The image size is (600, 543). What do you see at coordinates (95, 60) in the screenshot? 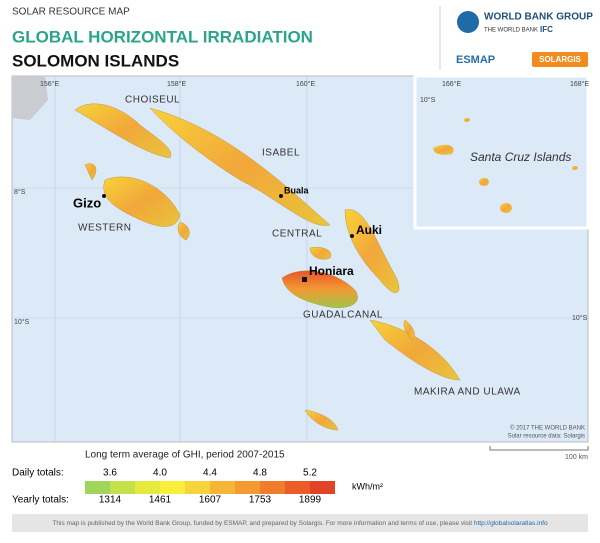
I see `country: SOLOMON ISLANDS` at bounding box center [95, 60].